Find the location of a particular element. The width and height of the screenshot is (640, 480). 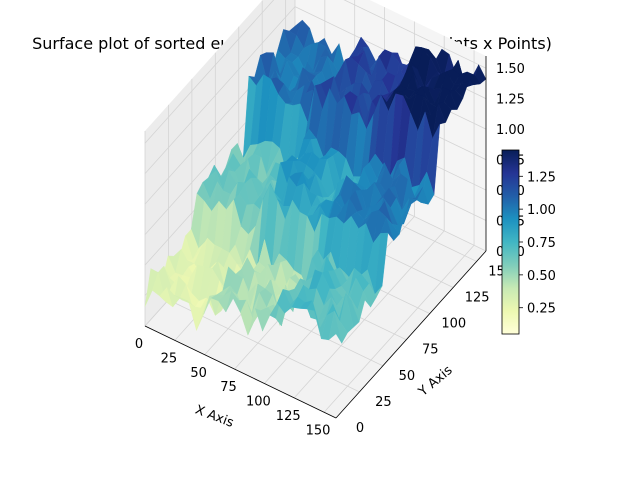

y-axis-label: Y Axis is located at coordinates (435, 381).